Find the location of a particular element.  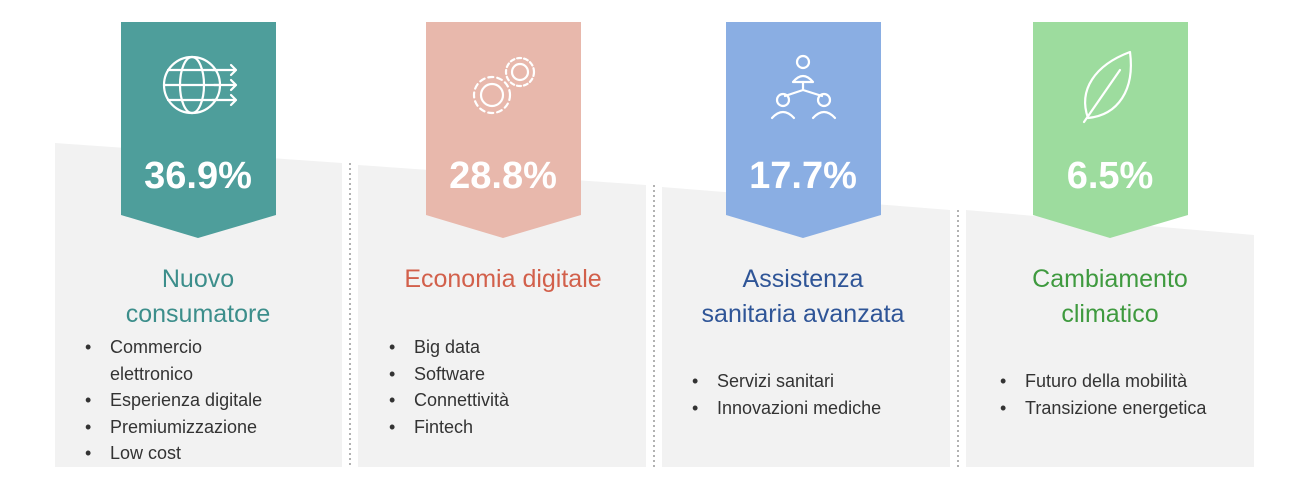

title-line: climatico is located at coordinates (1110, 314).